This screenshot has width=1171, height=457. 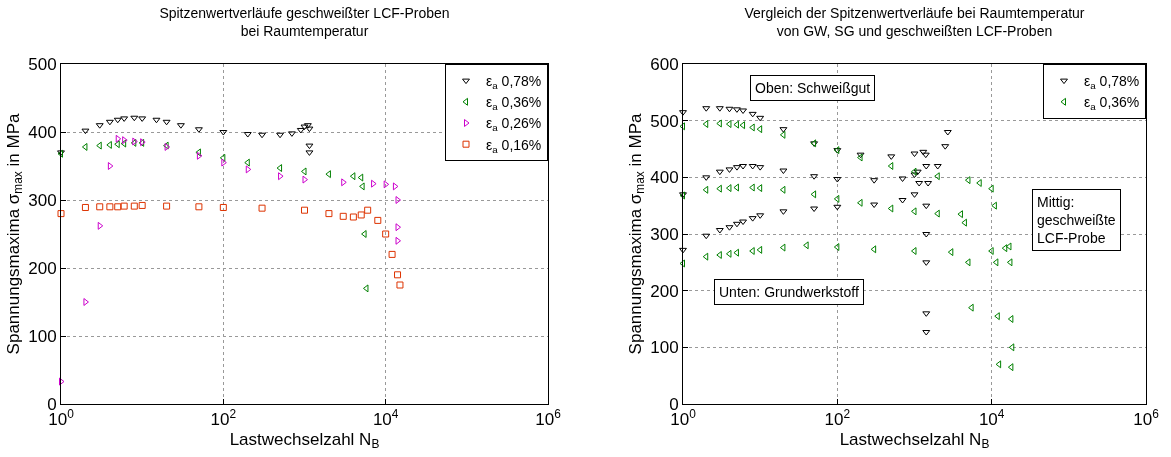 I want to click on annotation: Unten: Grundwerkstoff, so click(x=789, y=292).